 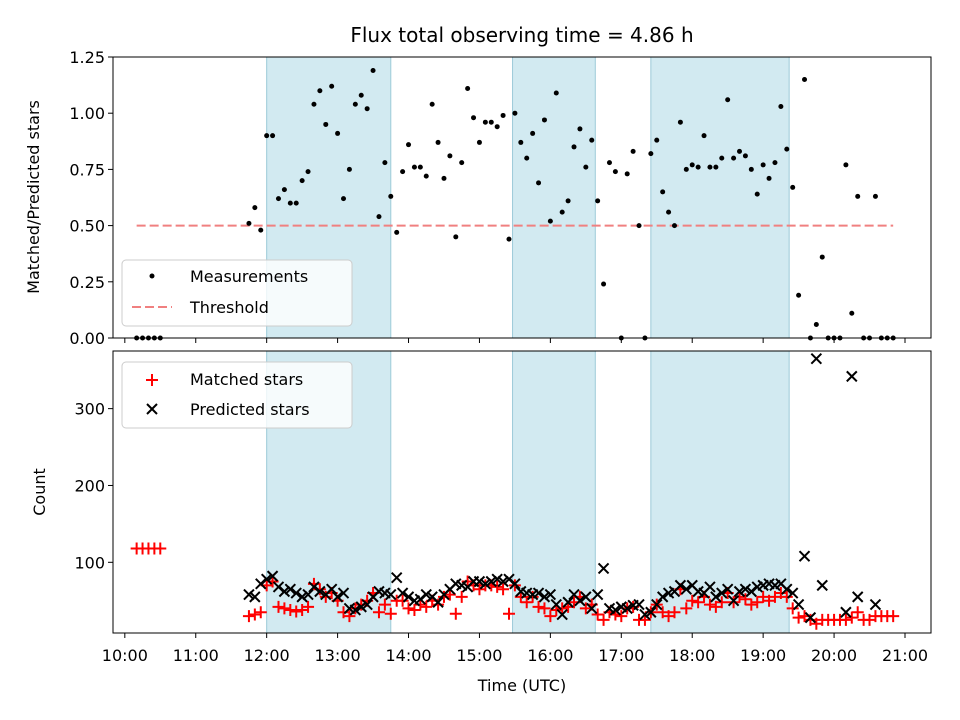 I want to click on x-tick-label: 14:00, so click(x=408, y=655).